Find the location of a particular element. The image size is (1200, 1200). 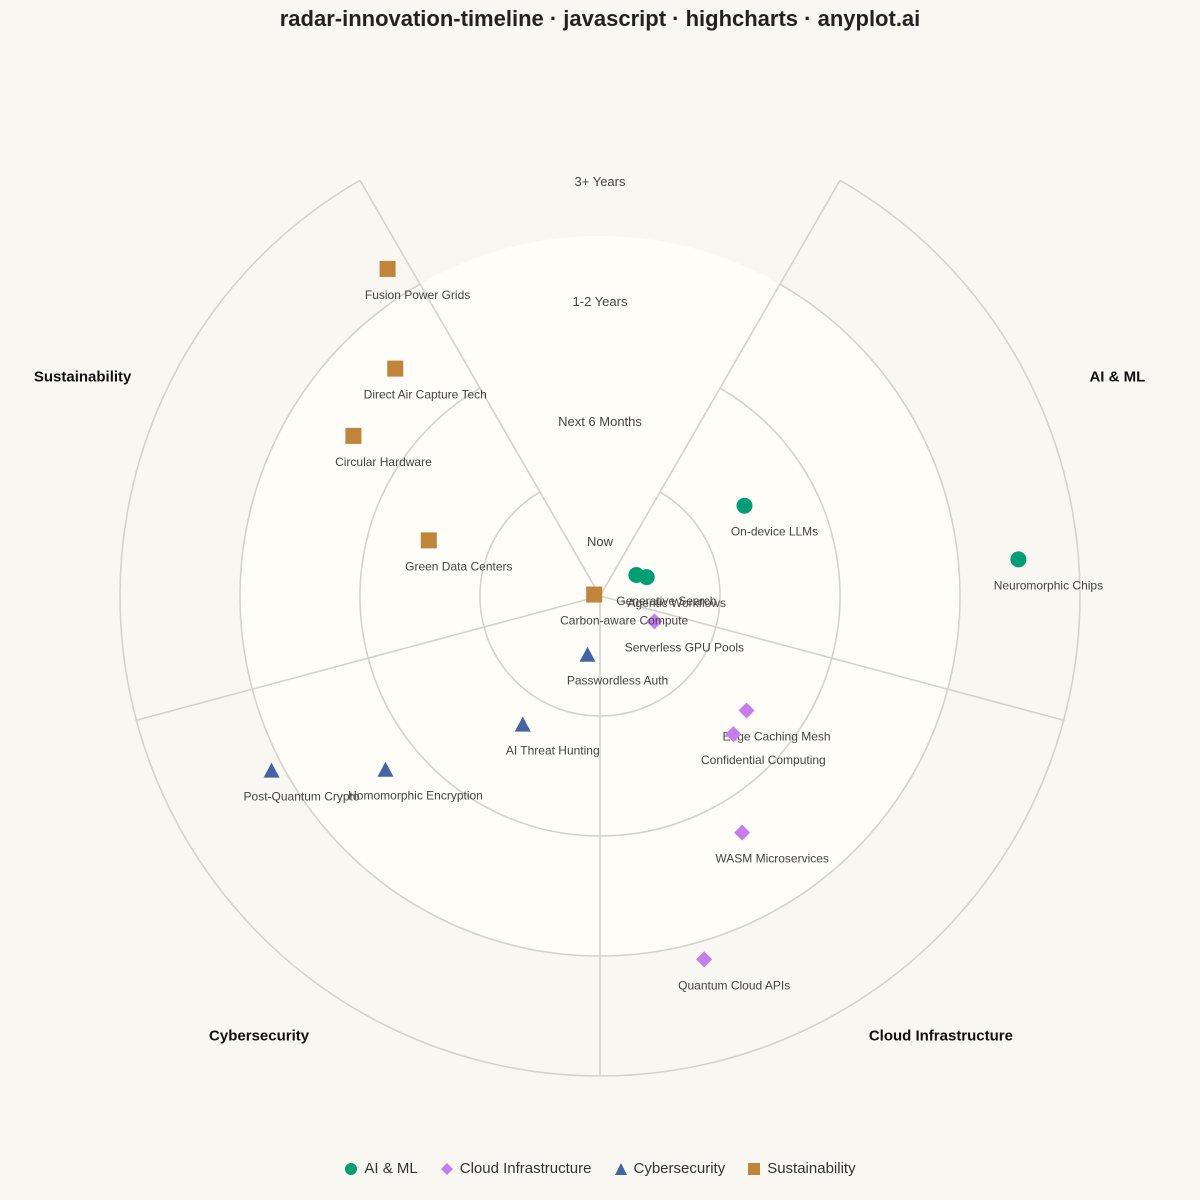

circle-icon is located at coordinates (351, 1168).